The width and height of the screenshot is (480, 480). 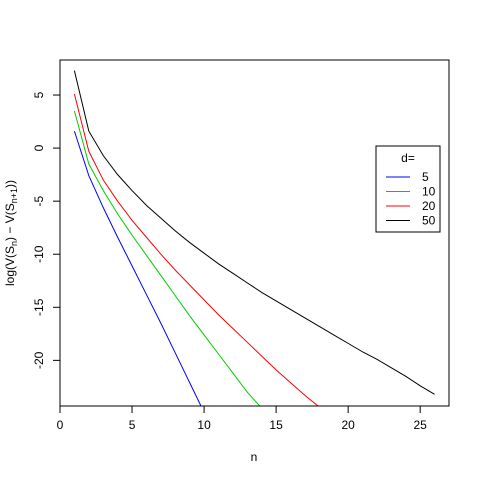 What do you see at coordinates (39, 307) in the screenshot?
I see `y-tick-label: -15` at bounding box center [39, 307].